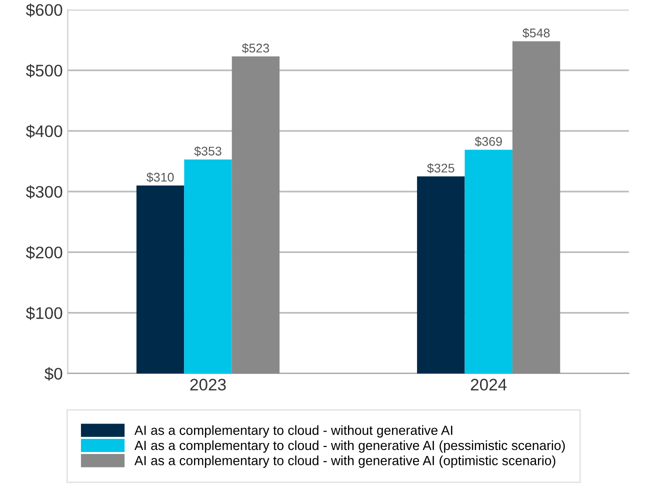 Image resolution: width=645 pixels, height=485 pixels. I want to click on y-tick-label: $400, so click(44, 131).